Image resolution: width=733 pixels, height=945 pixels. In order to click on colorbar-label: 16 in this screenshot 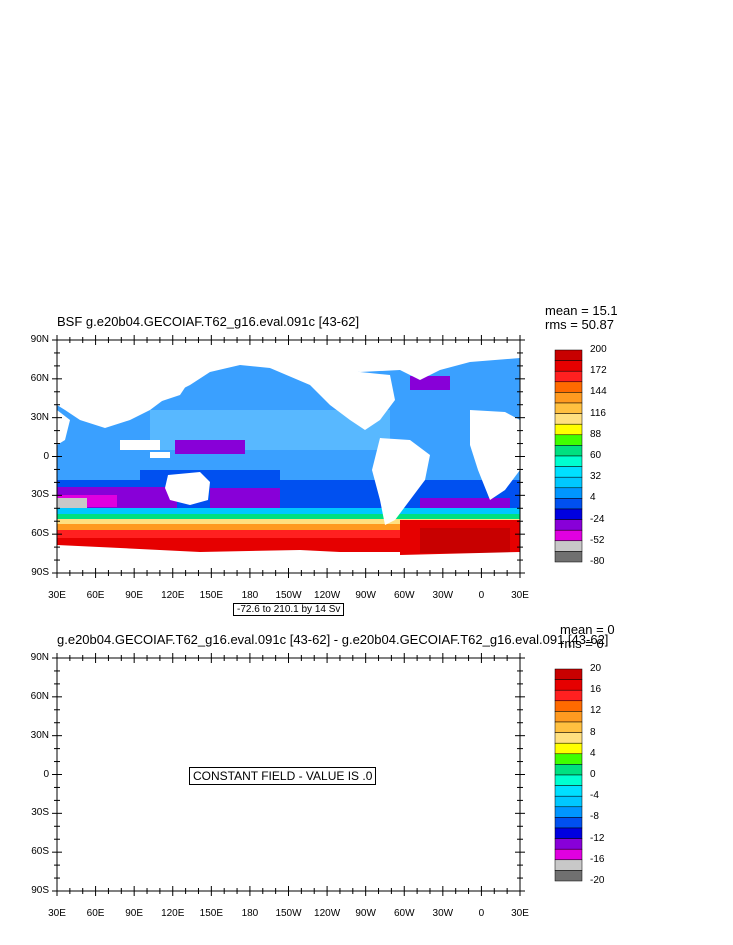, I will do `click(596, 690)`.